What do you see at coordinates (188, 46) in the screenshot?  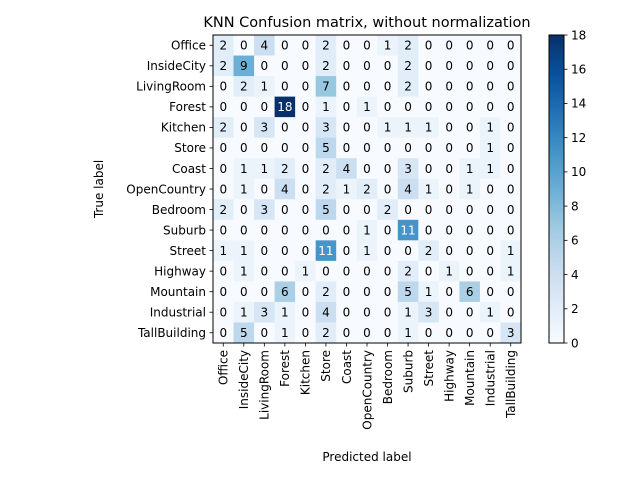 I see `y-tick-label: Office` at bounding box center [188, 46].